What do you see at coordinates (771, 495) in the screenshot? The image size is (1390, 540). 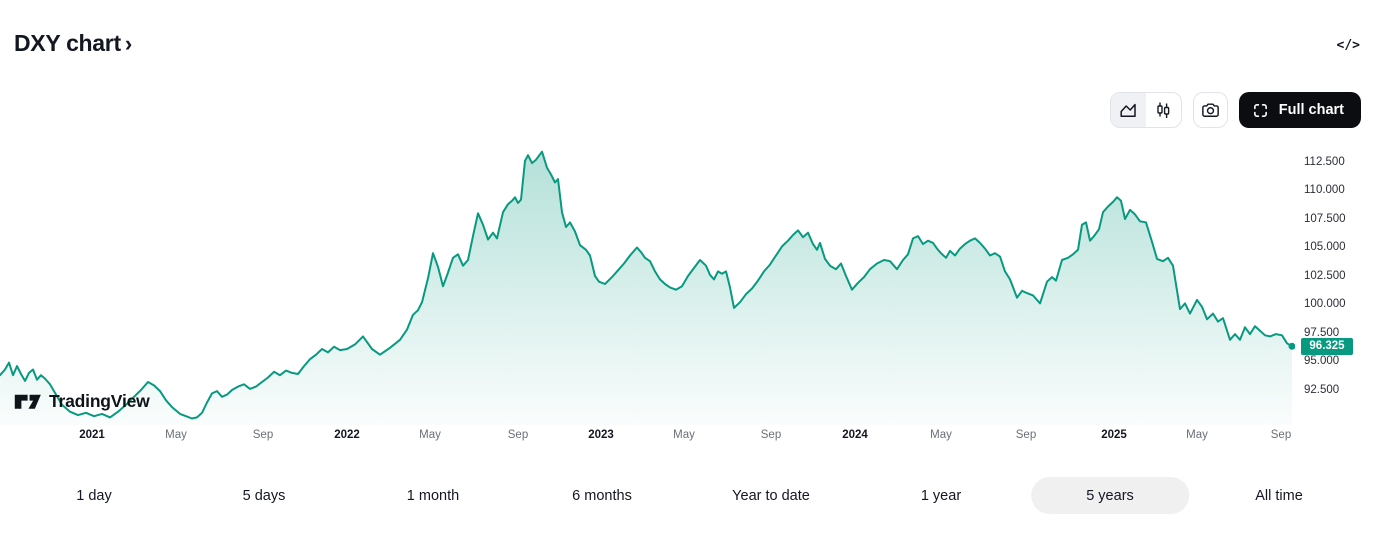 I see `range-button-year-to-date: Year to date` at bounding box center [771, 495].